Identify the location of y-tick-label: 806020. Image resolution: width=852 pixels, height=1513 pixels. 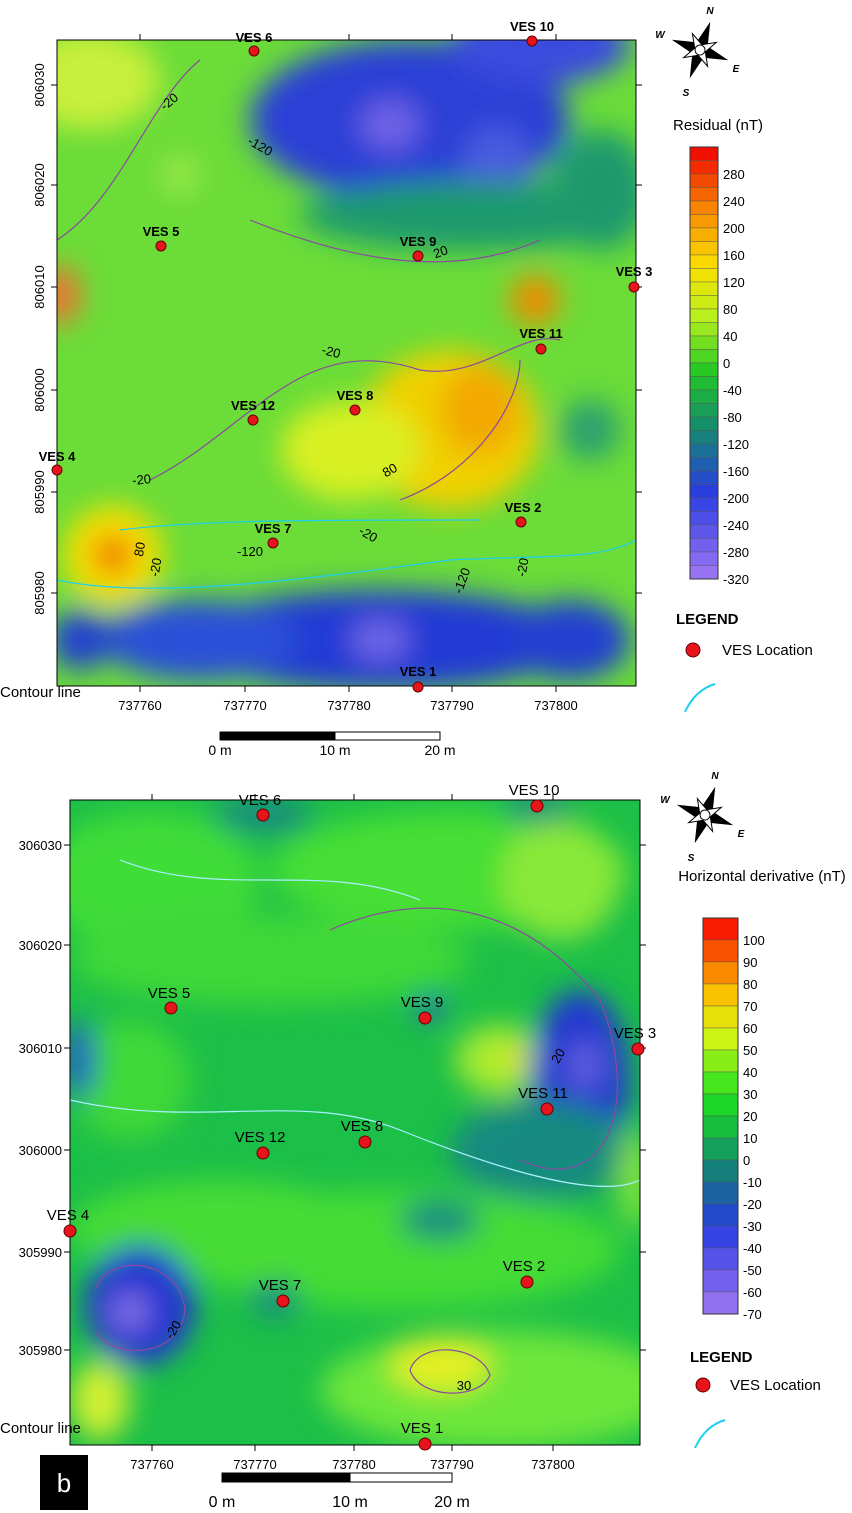
(39, 184).